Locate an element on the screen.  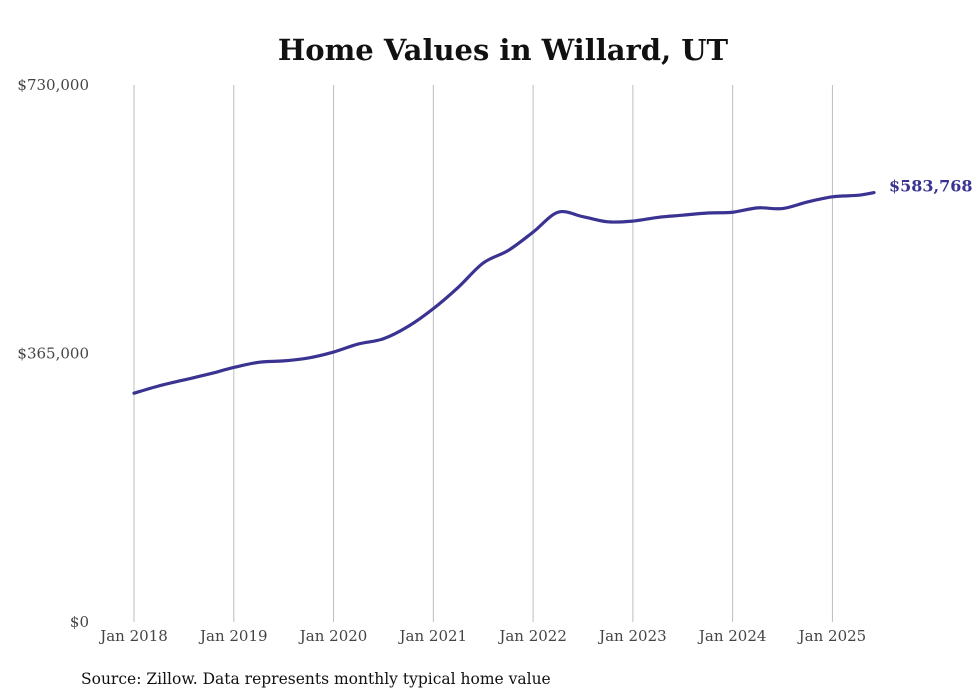
y-axis: $0 $365,000 $730,000 is located at coordinates (53, 353).